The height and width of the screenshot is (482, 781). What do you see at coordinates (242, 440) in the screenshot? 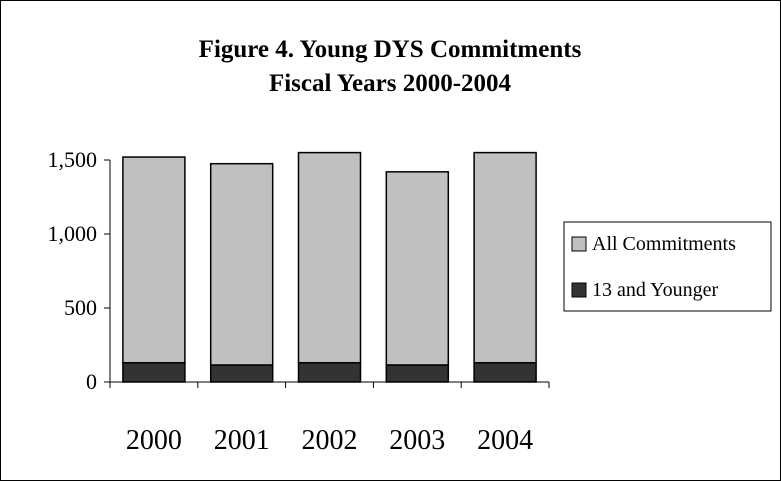
I see `x-tick-label: 2001` at bounding box center [242, 440].